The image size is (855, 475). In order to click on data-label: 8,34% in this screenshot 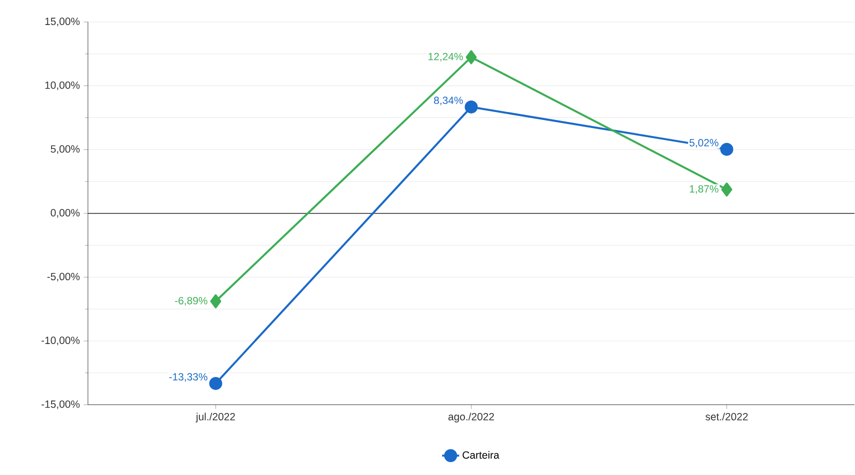, I will do `click(448, 101)`.